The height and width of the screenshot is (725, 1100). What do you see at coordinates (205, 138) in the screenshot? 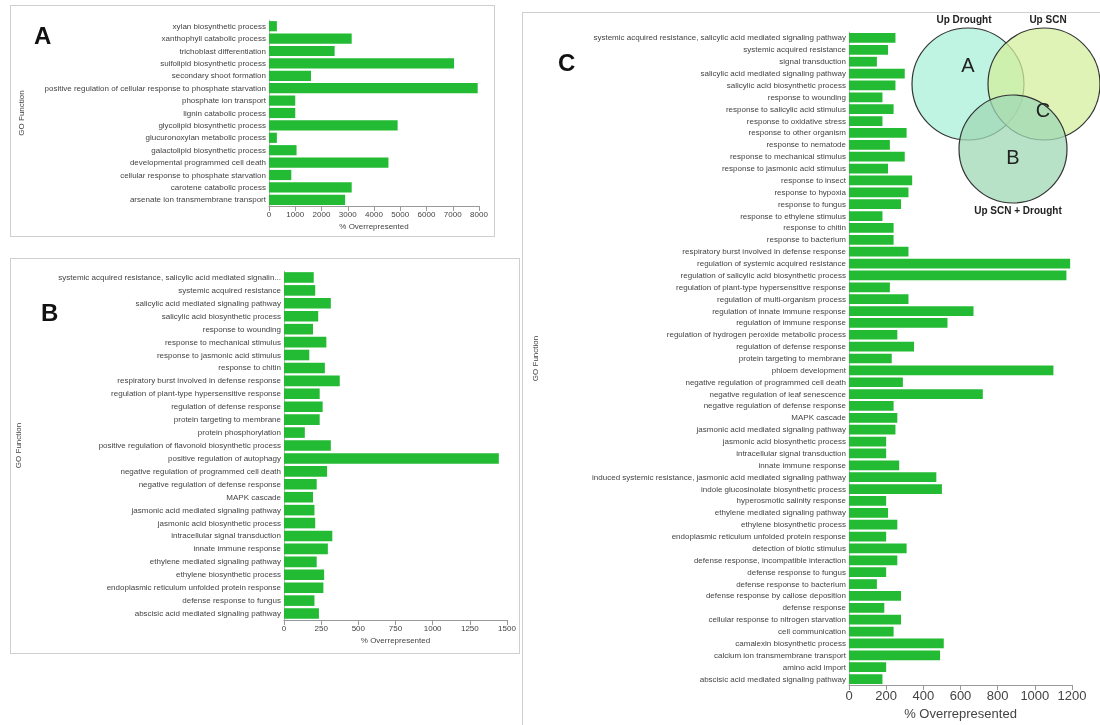
I see `y-tick-label: glucuronoxylan metabolic process` at bounding box center [205, 138].